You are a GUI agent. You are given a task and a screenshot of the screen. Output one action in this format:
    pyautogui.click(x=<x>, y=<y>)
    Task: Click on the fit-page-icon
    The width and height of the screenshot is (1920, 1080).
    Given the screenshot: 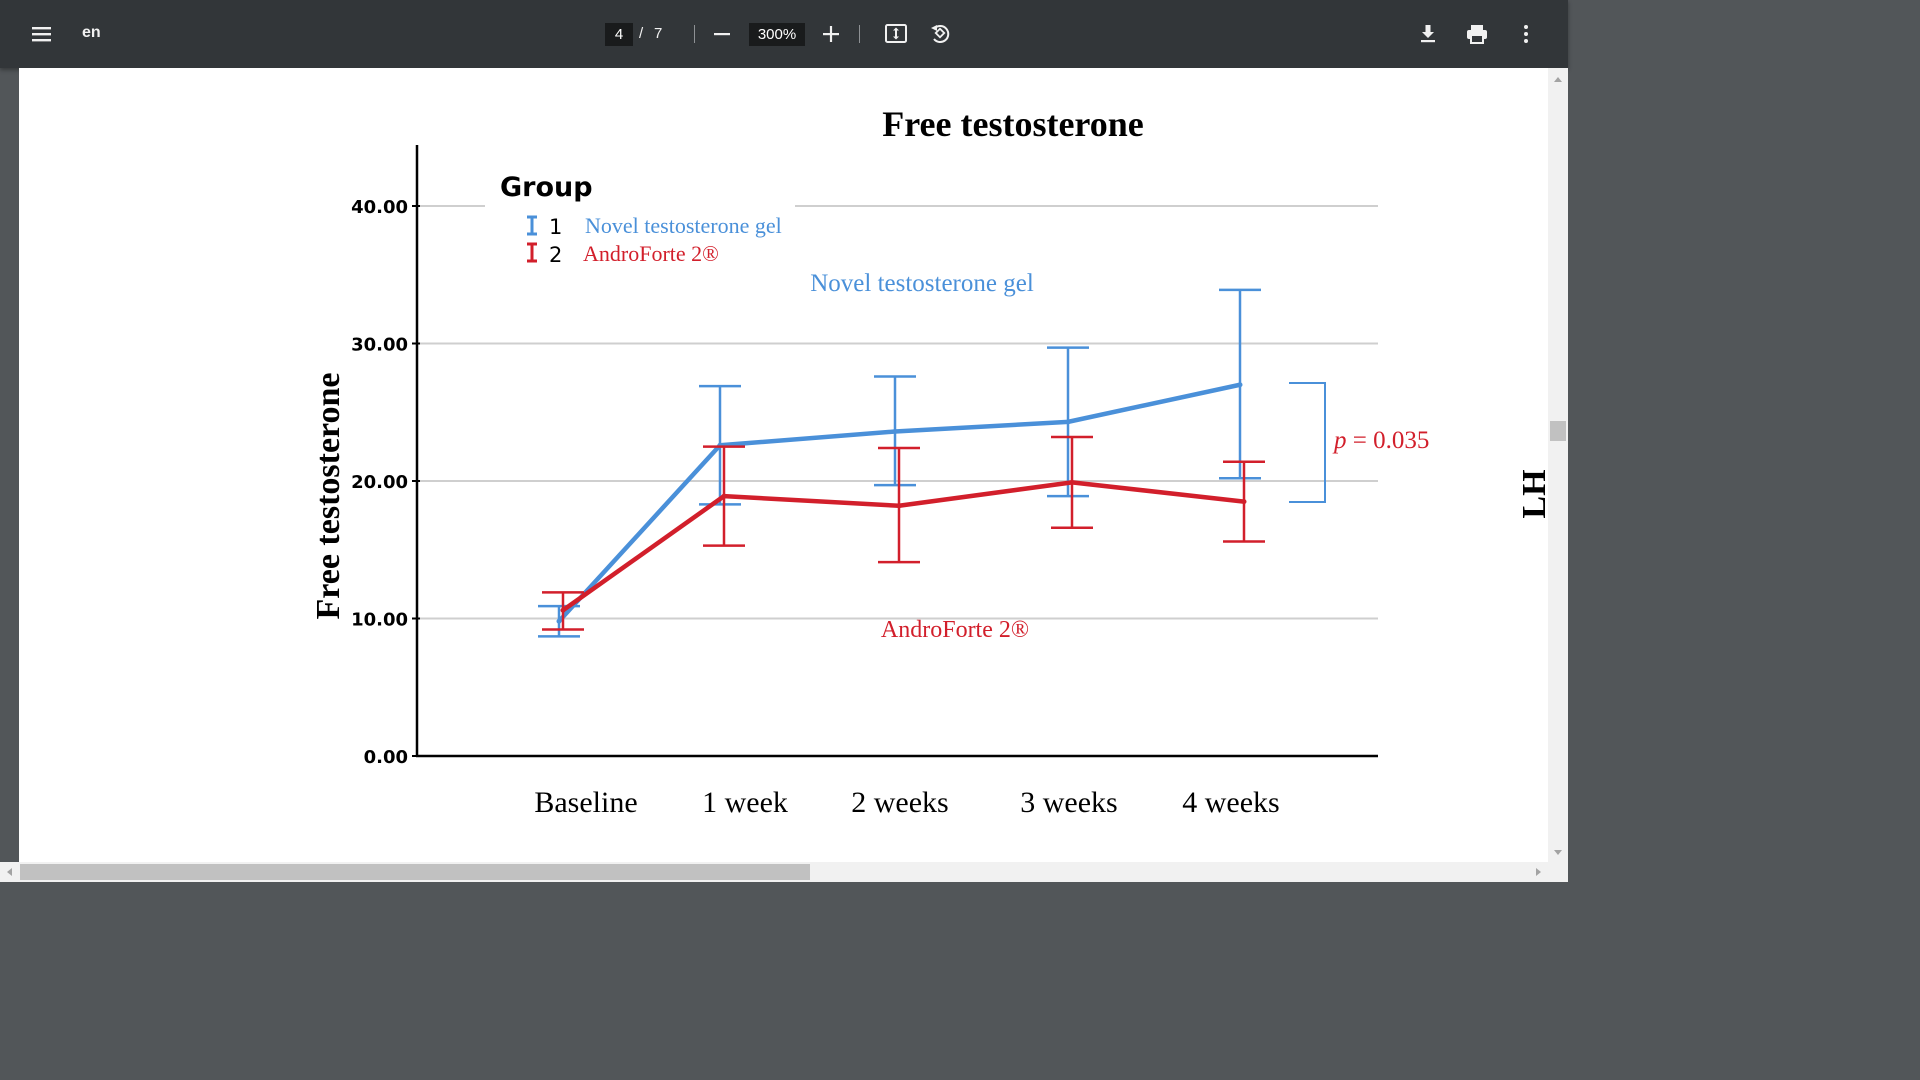 What is the action you would take?
    pyautogui.click(x=896, y=33)
    